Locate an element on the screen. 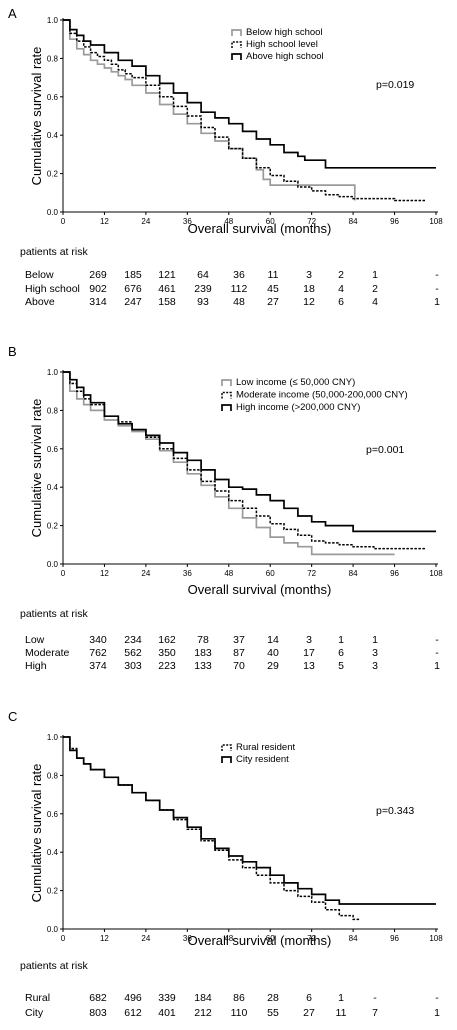 The width and height of the screenshot is (457, 1030). panel-a-risk-cell: 314 is located at coordinates (98, 302).